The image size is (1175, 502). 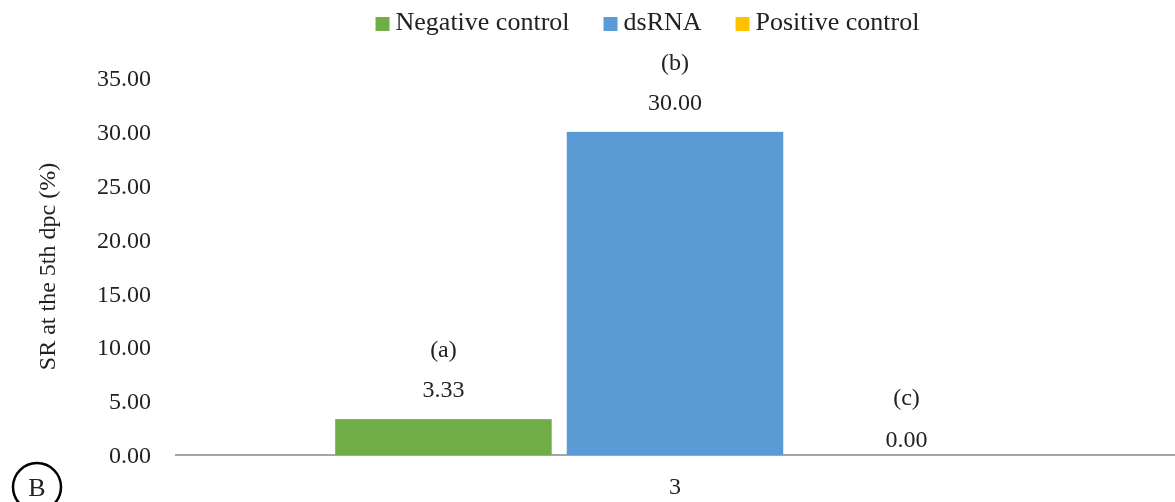 I want to click on panel-label: B, so click(x=37, y=481).